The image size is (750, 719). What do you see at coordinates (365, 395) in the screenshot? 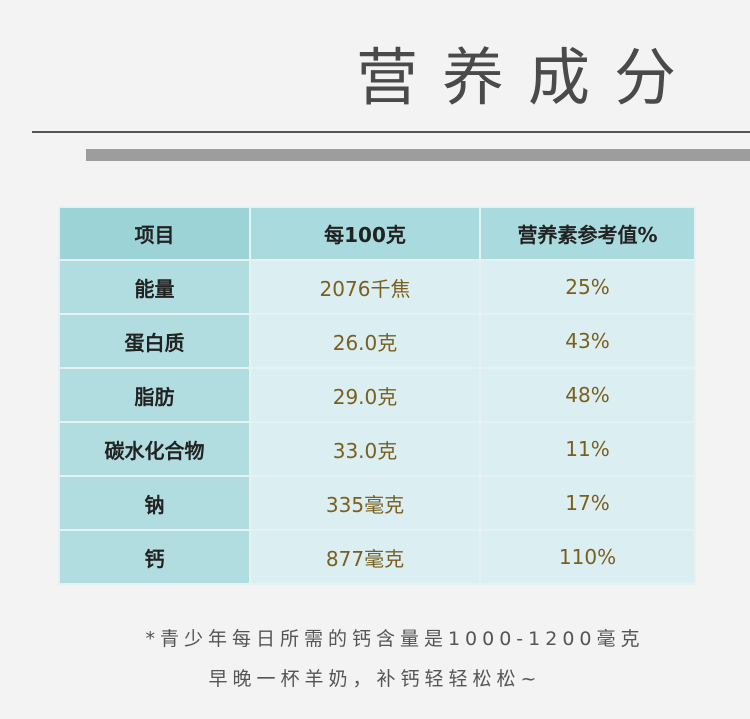
I see `row-per100: 29.0克` at bounding box center [365, 395].